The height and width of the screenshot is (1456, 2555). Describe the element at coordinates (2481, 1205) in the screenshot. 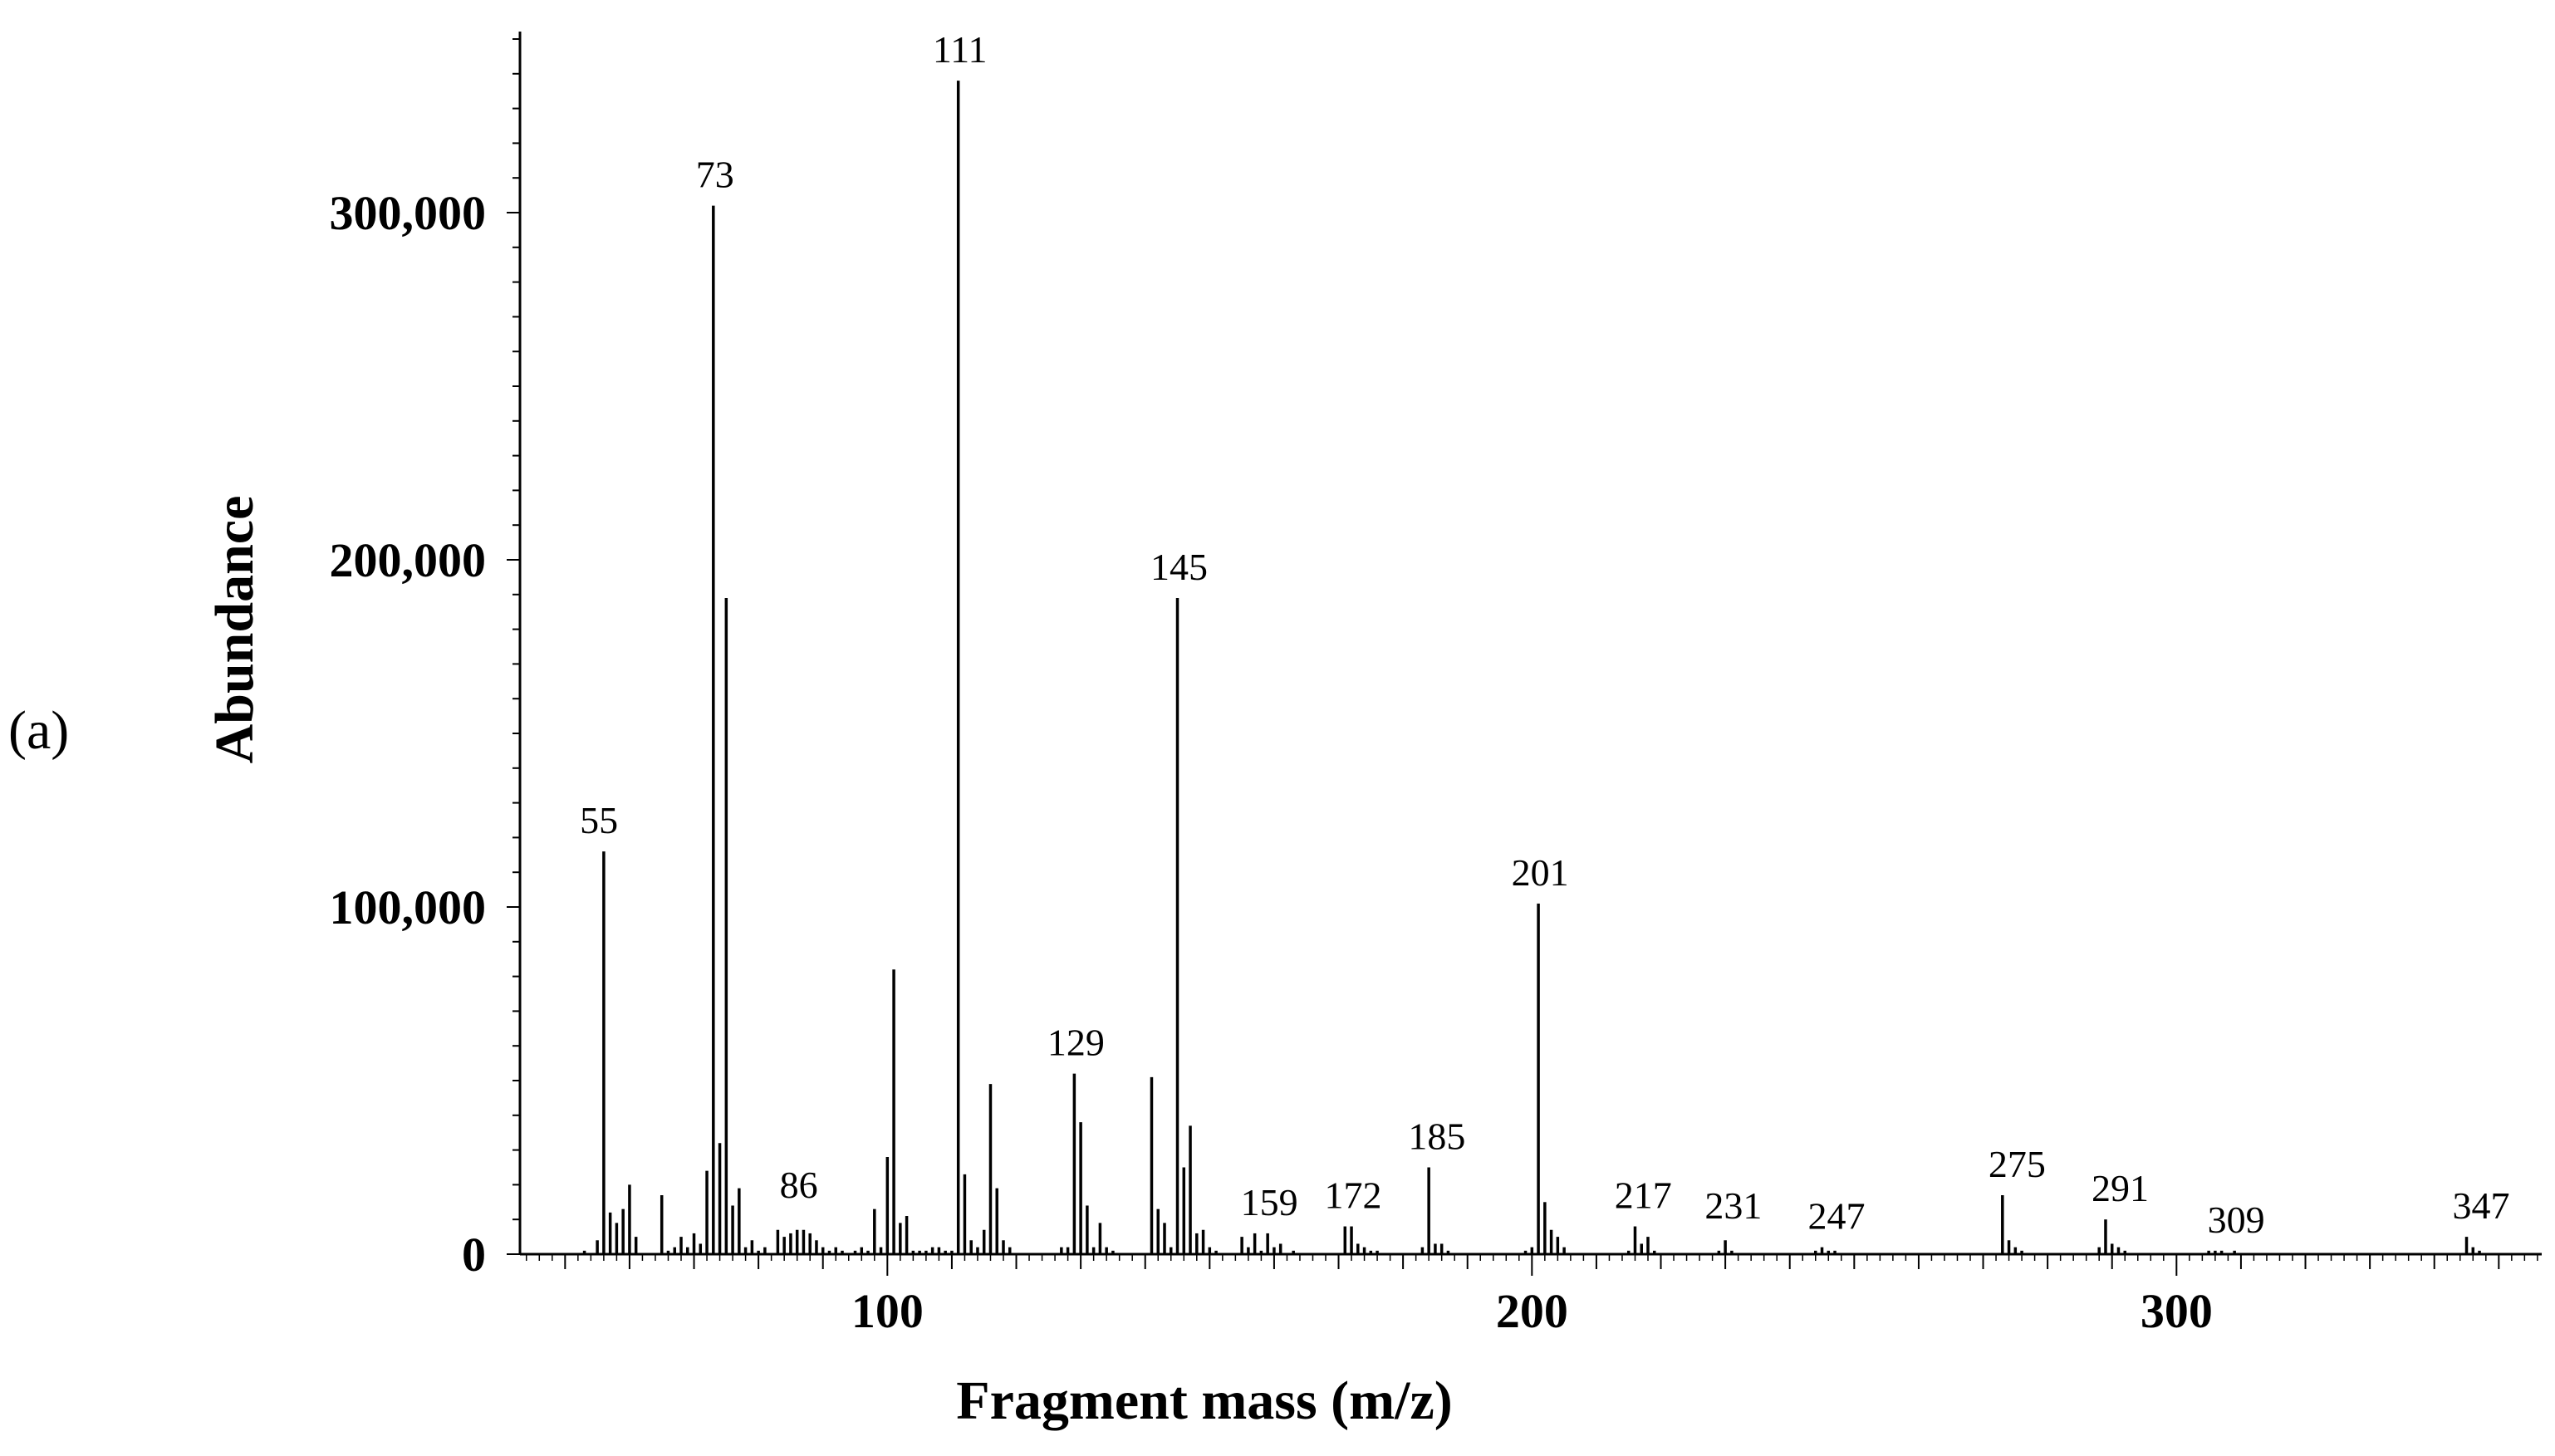

I see `peak-label: 347` at that location.